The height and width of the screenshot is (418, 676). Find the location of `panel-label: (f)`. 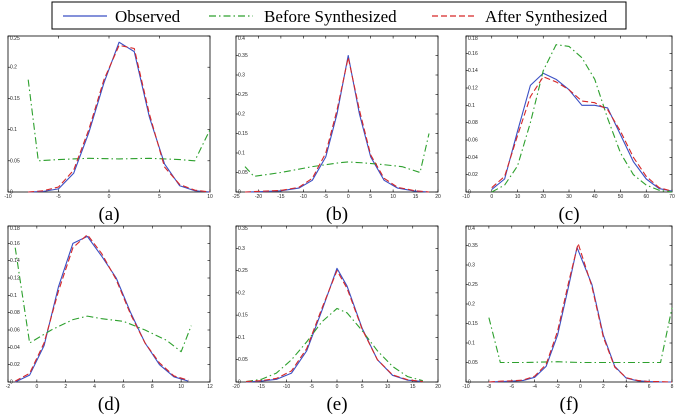

panel-label: (f) is located at coordinates (569, 404).